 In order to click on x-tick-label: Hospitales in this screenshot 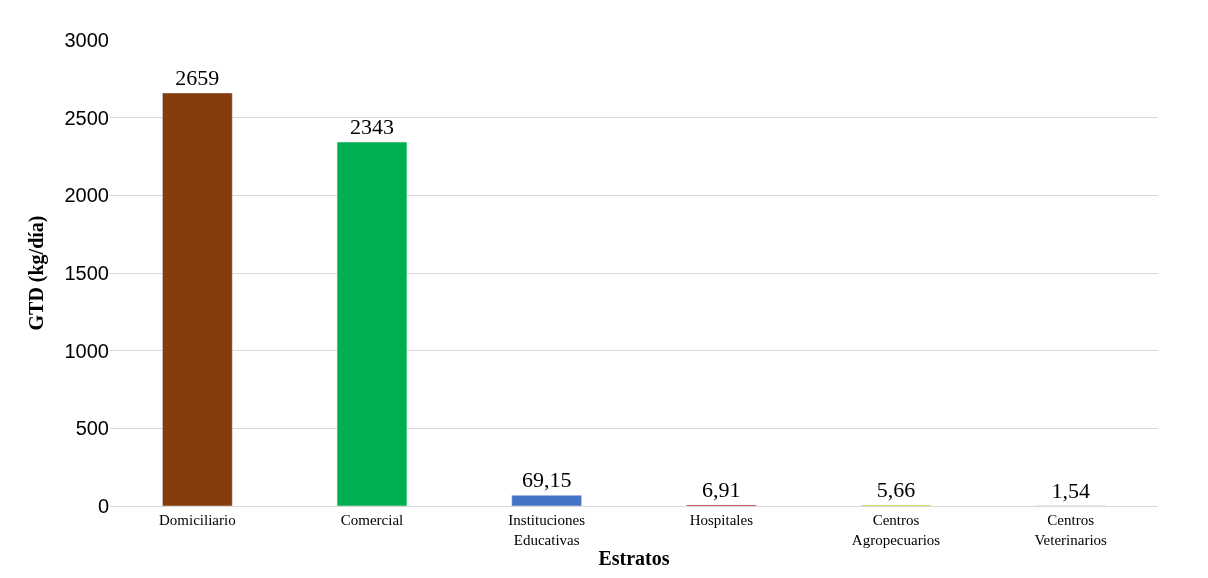, I will do `click(721, 520)`.